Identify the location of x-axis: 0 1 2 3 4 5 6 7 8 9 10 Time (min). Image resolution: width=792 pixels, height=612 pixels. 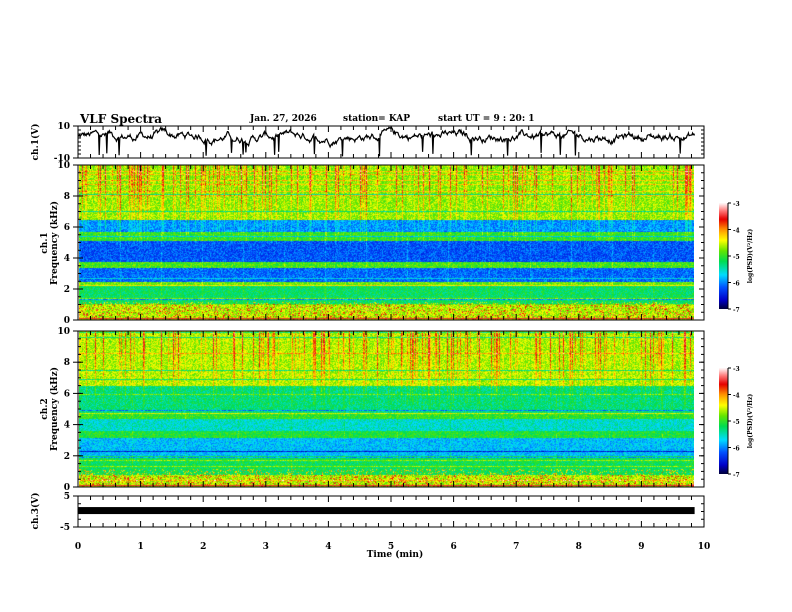
(392, 551).